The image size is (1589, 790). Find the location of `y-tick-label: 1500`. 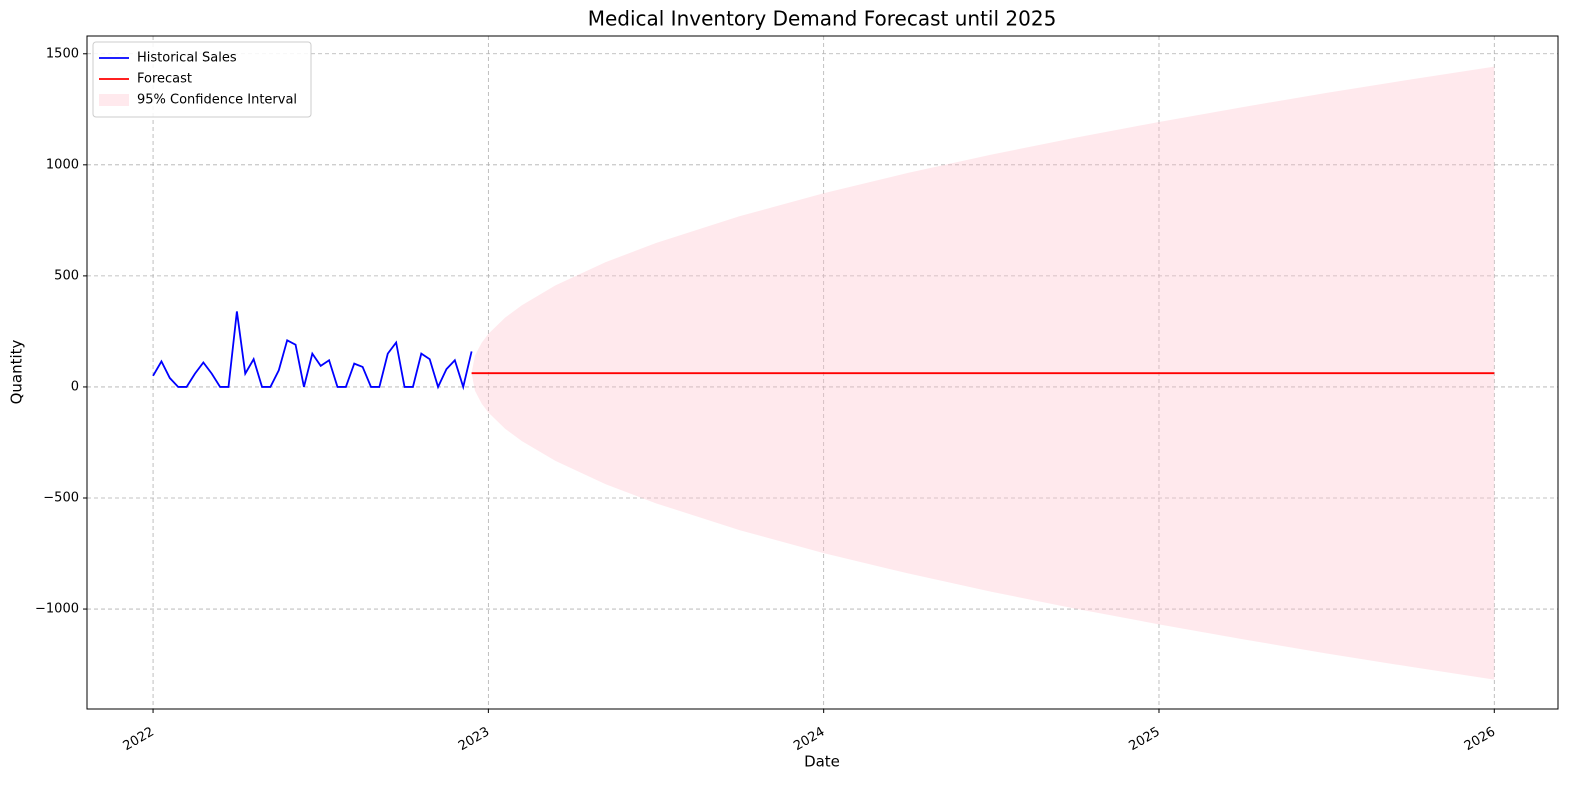

y-tick-label: 1500 is located at coordinates (62, 53).